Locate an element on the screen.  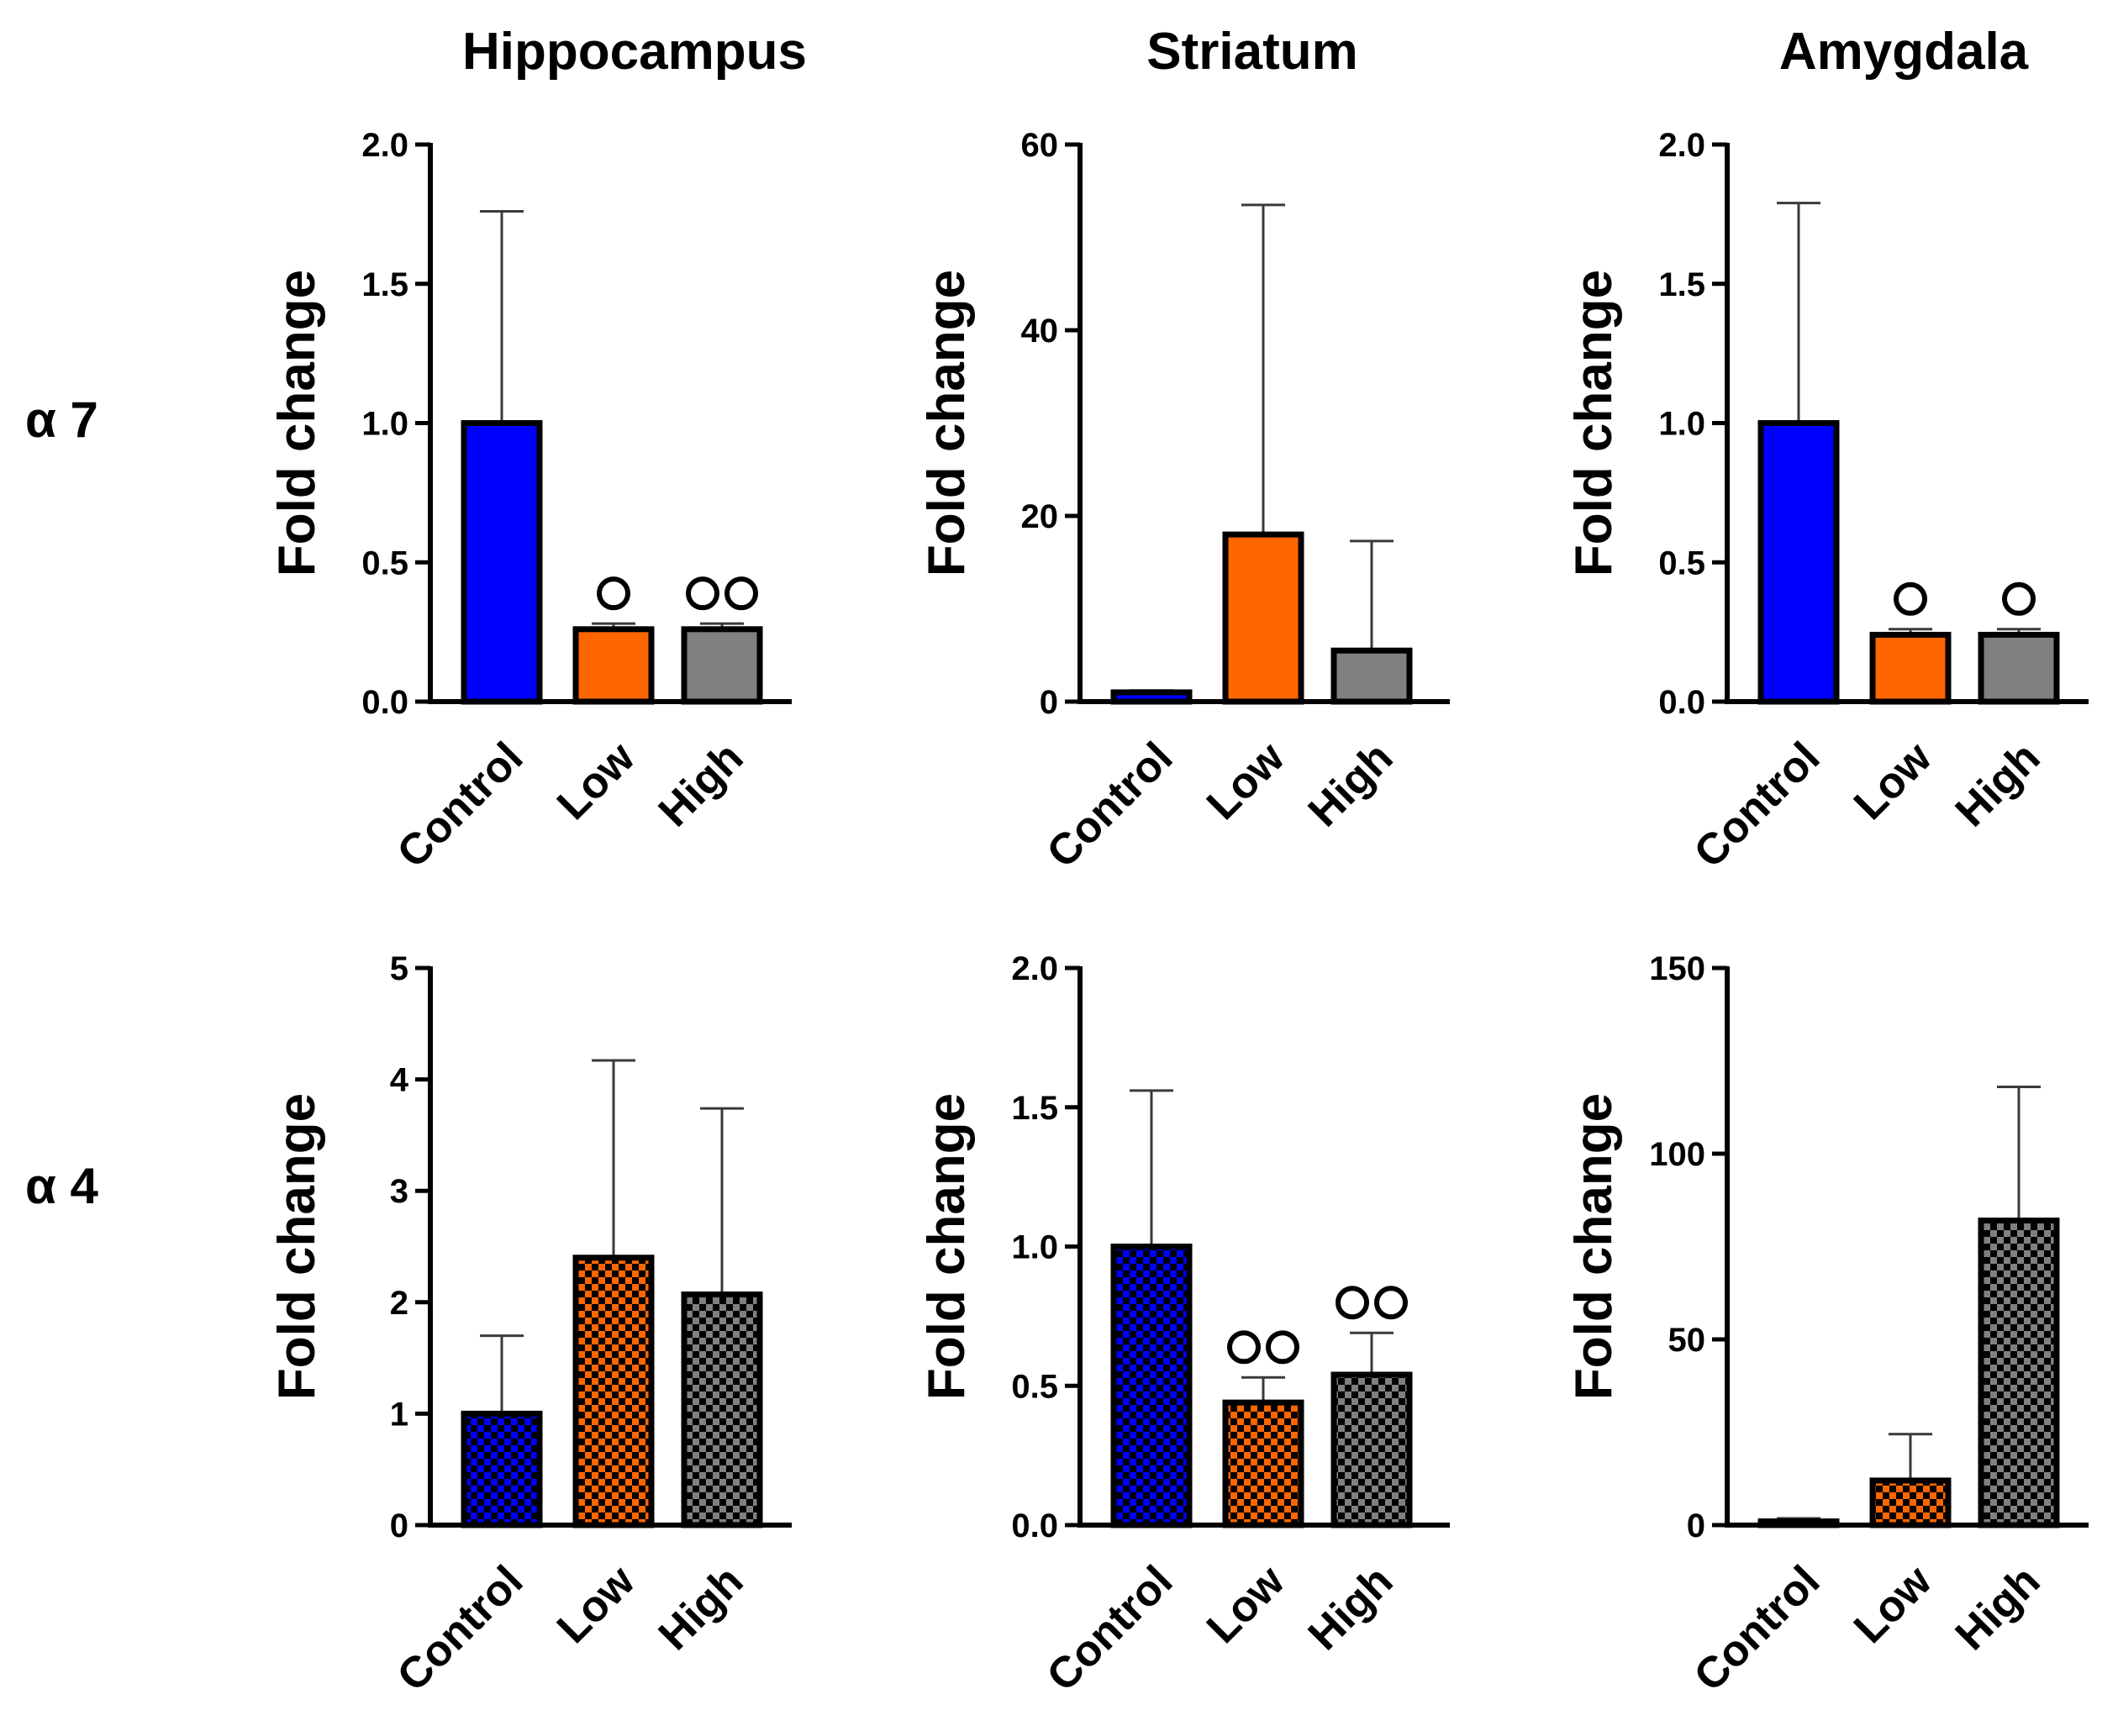
bar-striatum-r0-low is located at coordinates (1263, 618).